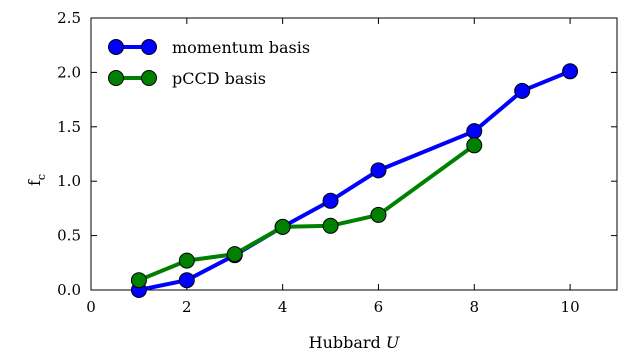 The height and width of the screenshot is (354, 618). What do you see at coordinates (91, 307) in the screenshot?
I see `x-tick-label: 0` at bounding box center [91, 307].